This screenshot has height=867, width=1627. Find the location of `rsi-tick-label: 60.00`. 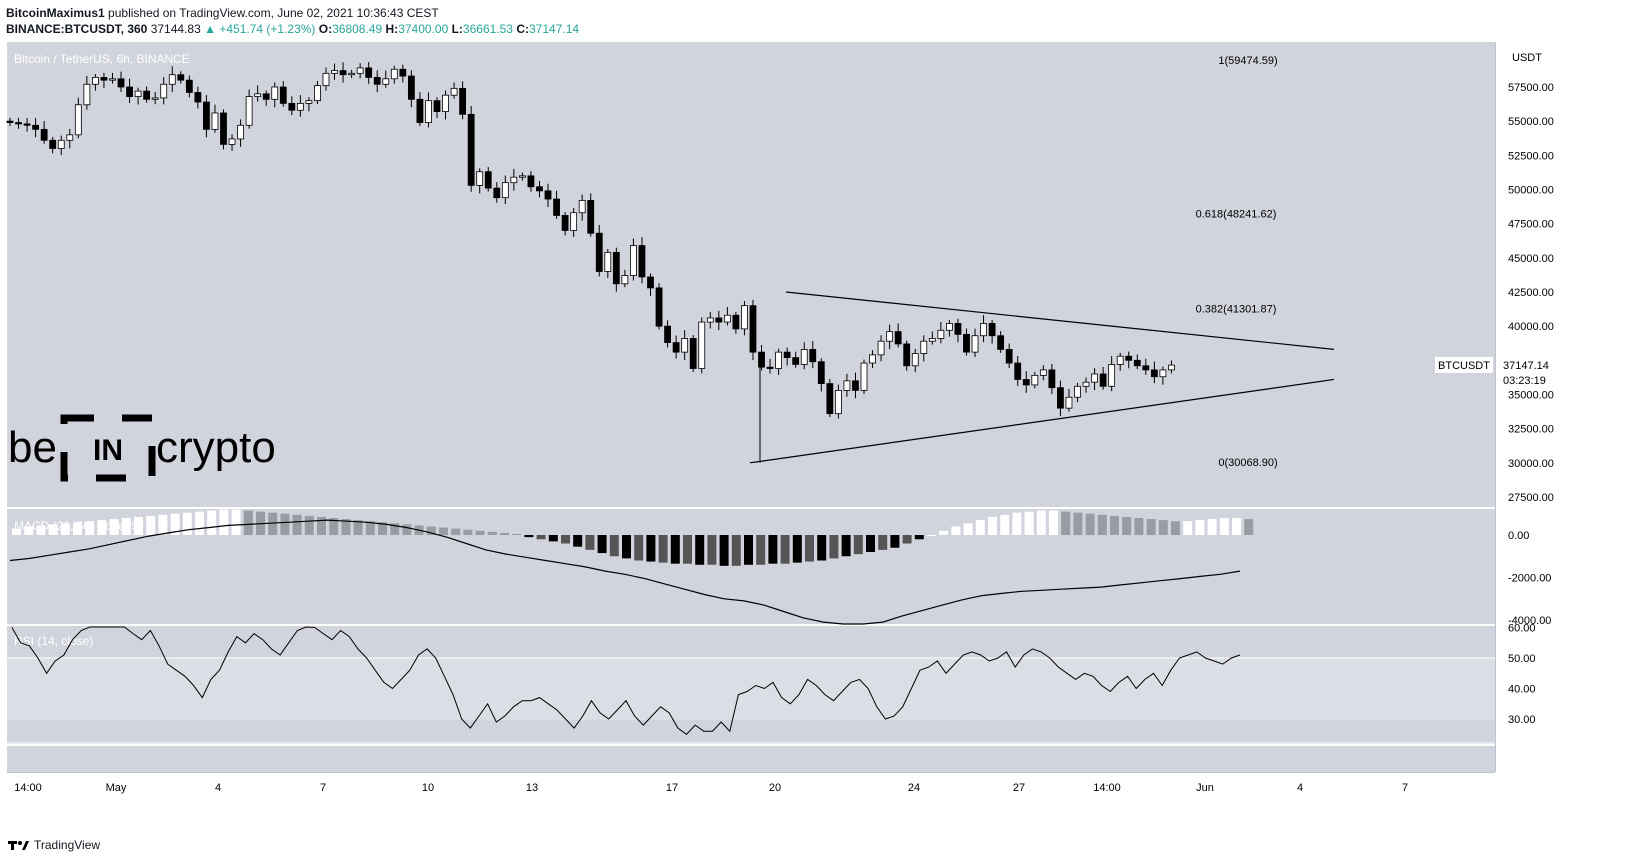

rsi-tick-label: 60.00 is located at coordinates (1522, 629).